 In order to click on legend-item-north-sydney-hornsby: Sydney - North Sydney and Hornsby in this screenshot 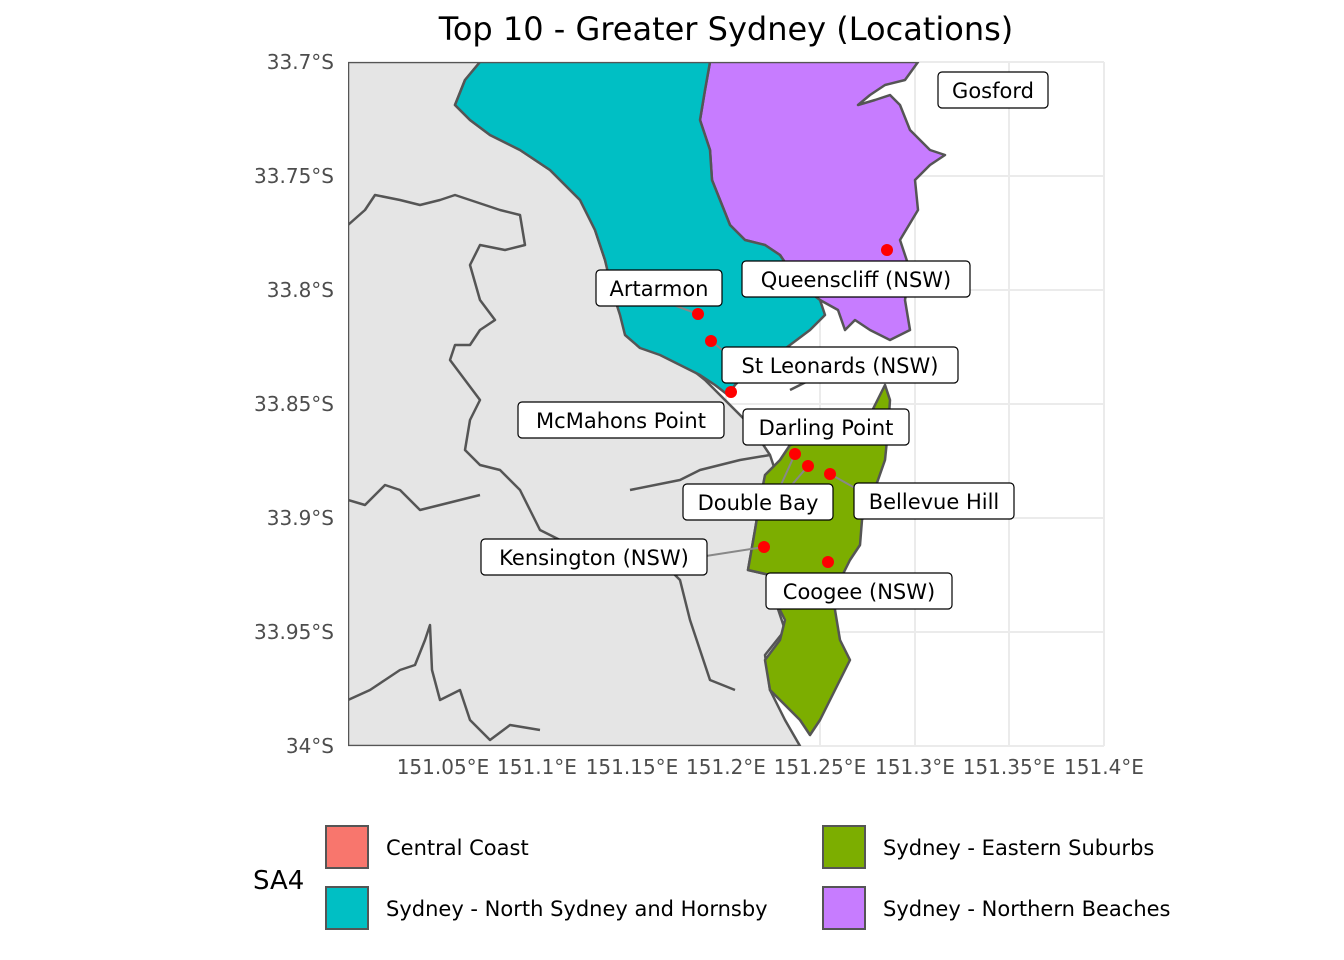, I will do `click(546, 908)`.